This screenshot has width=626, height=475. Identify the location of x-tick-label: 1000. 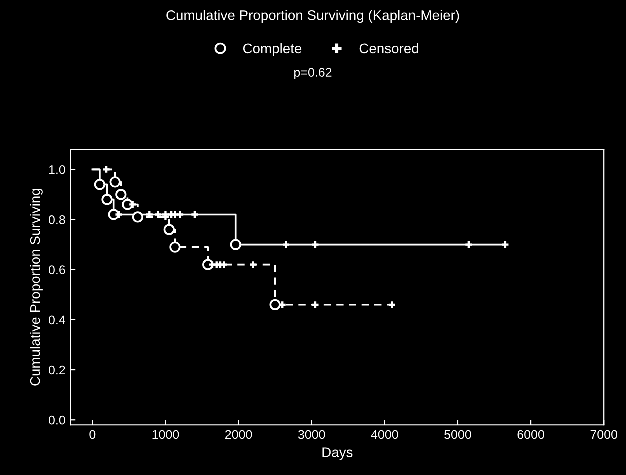
(166, 435).